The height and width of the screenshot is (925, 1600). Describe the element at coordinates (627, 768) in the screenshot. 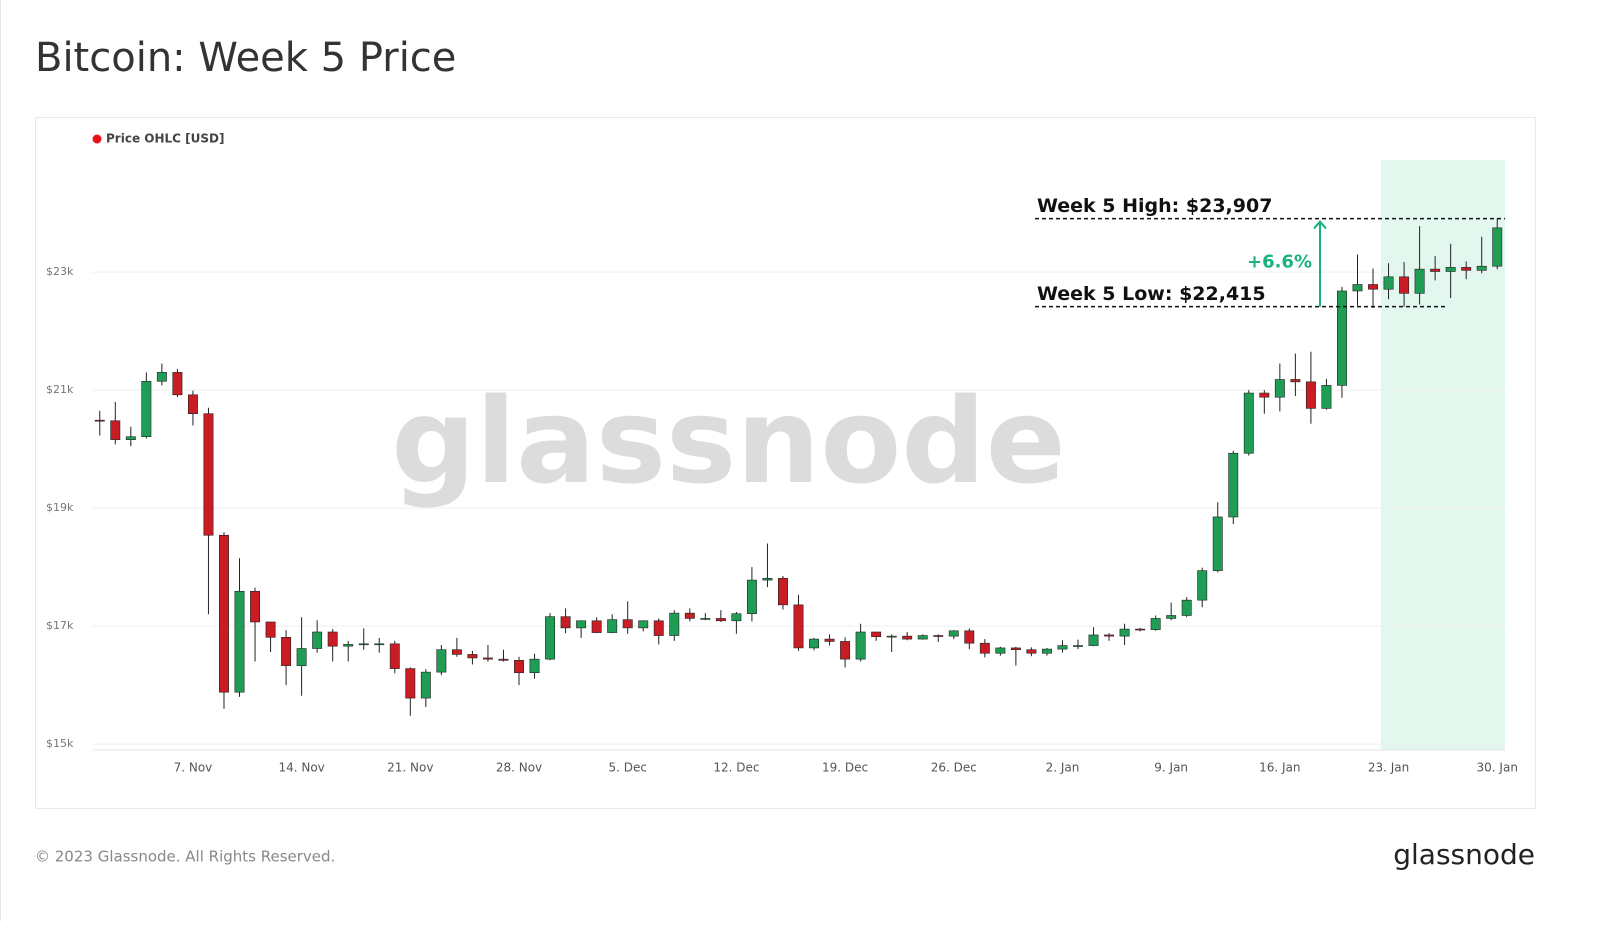

I see `x-tick-label: 5. Dec` at that location.